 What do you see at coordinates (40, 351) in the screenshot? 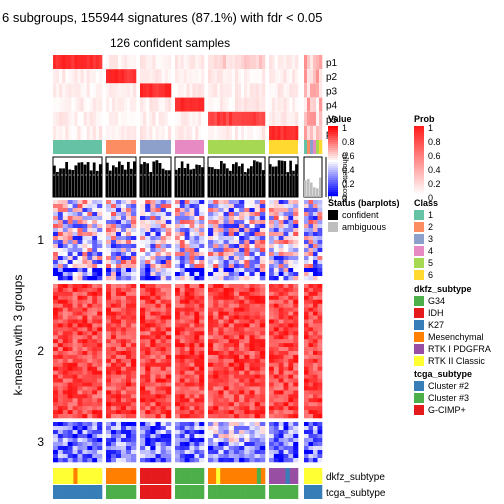
I see `row-group-label-2: 2` at bounding box center [40, 351].